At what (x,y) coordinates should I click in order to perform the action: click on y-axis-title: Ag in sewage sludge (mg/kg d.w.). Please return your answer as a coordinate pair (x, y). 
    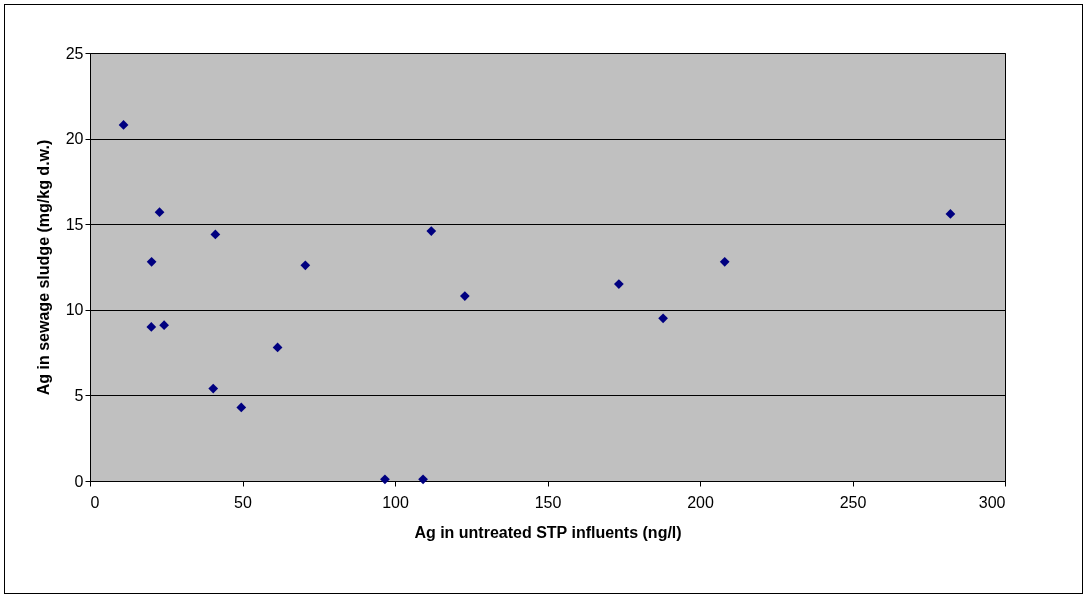
    Looking at the image, I should click on (43, 267).